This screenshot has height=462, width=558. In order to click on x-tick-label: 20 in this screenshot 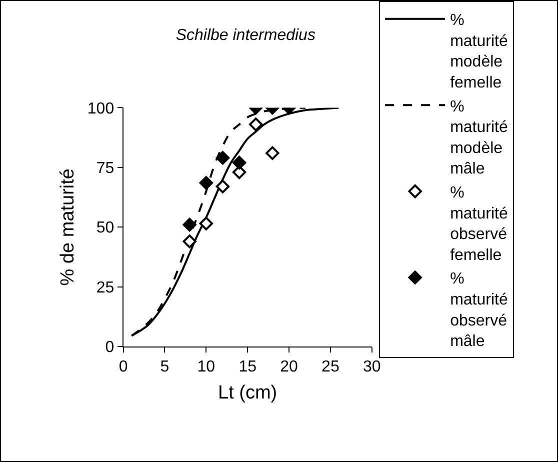, I will do `click(289, 367)`.